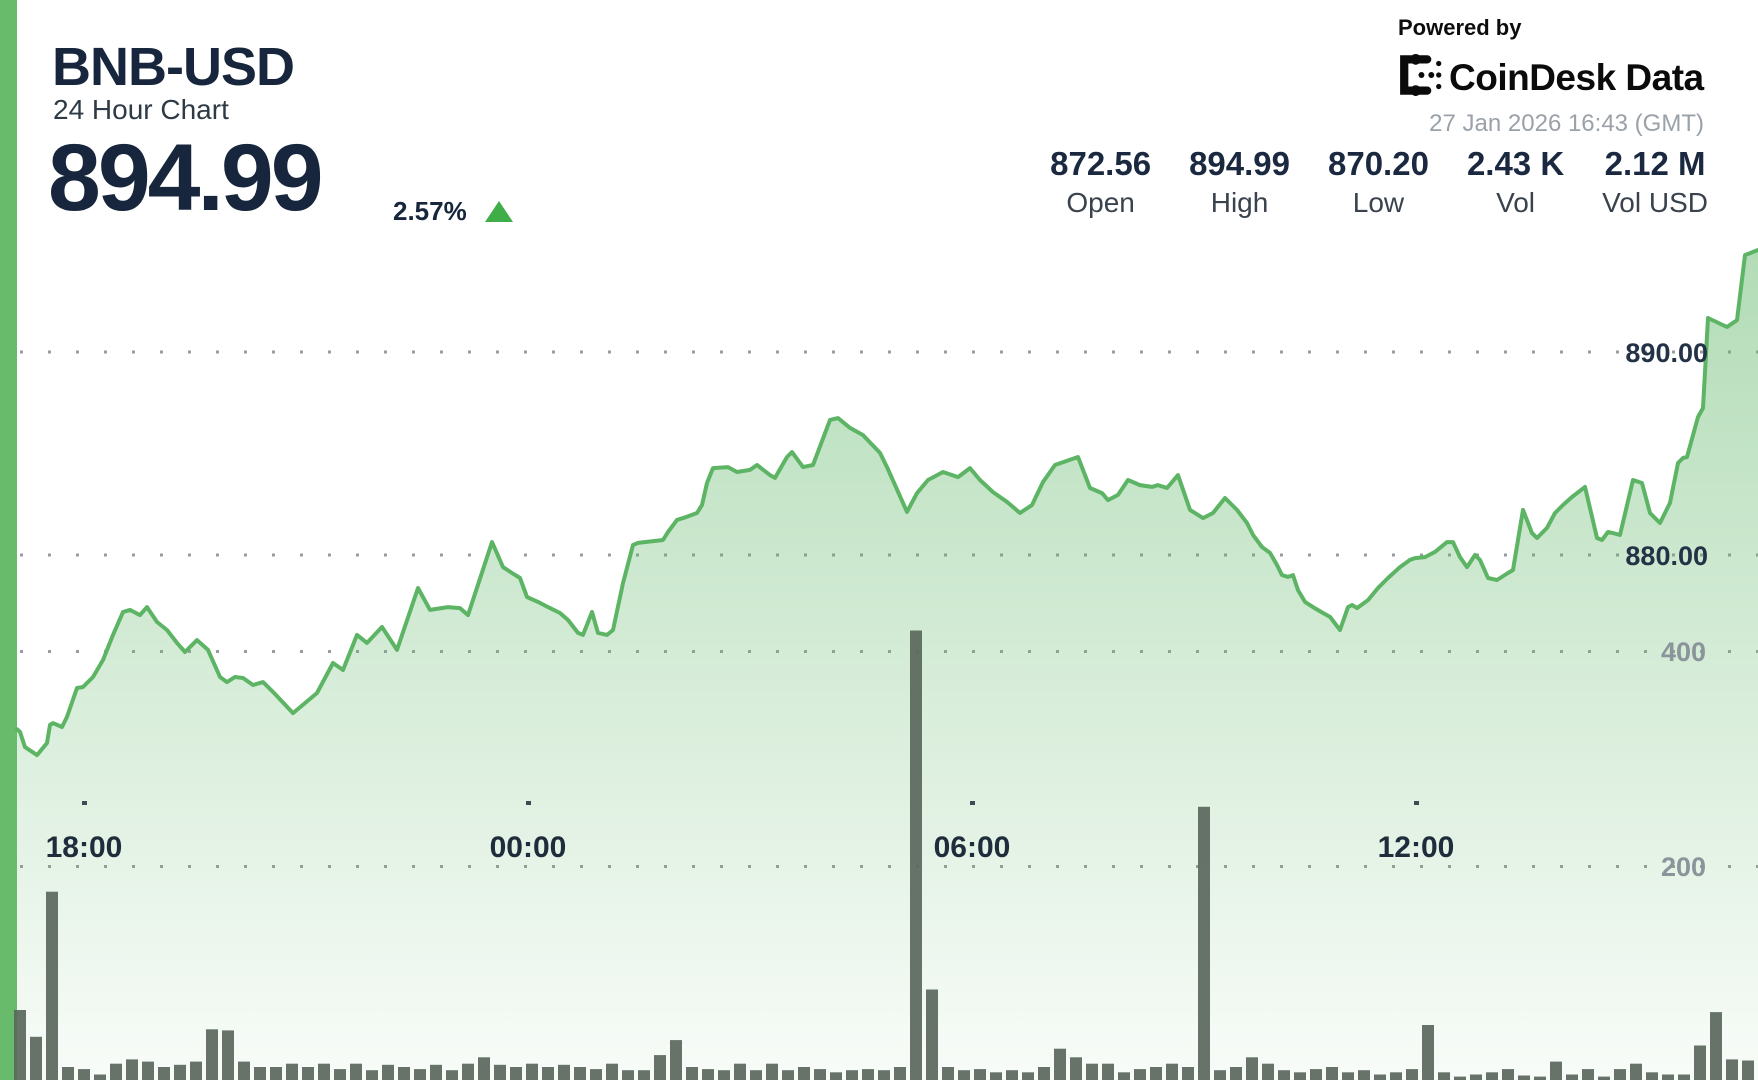 The width and height of the screenshot is (1758, 1080). Describe the element at coordinates (1683, 652) in the screenshot. I see `y-axis-volume-label-400: 400` at that location.